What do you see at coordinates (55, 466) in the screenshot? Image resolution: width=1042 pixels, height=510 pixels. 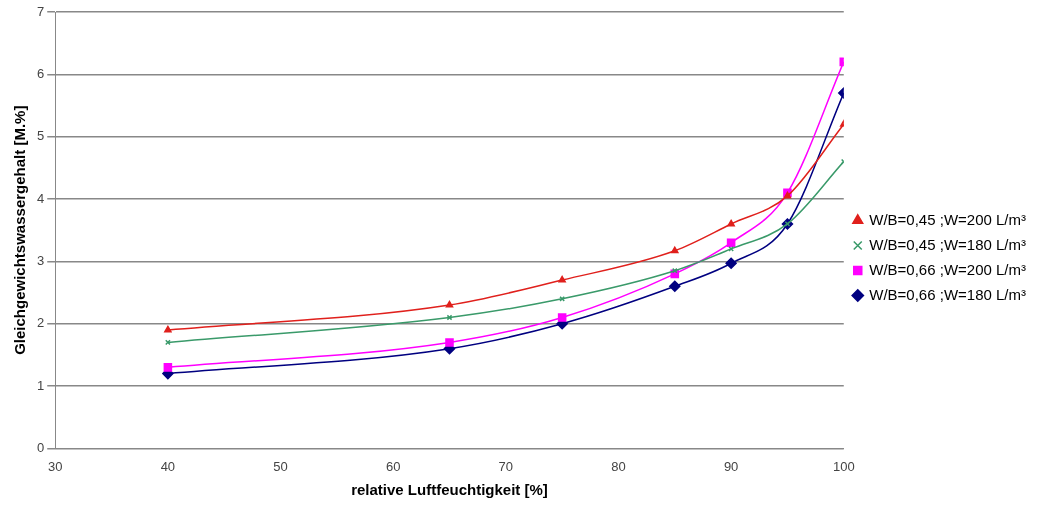 I see `x-tick-label: 30` at bounding box center [55, 466].